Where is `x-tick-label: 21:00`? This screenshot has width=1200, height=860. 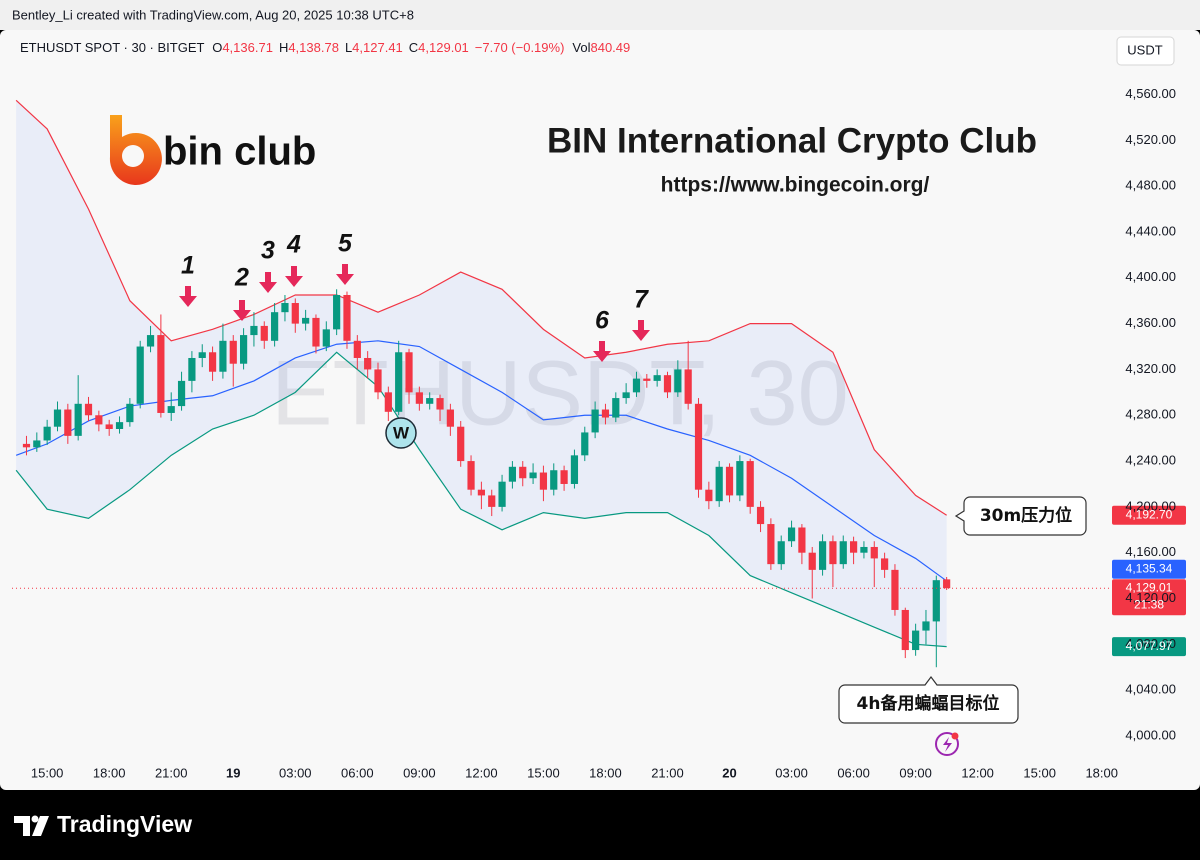 x-tick-label: 21:00 is located at coordinates (171, 772).